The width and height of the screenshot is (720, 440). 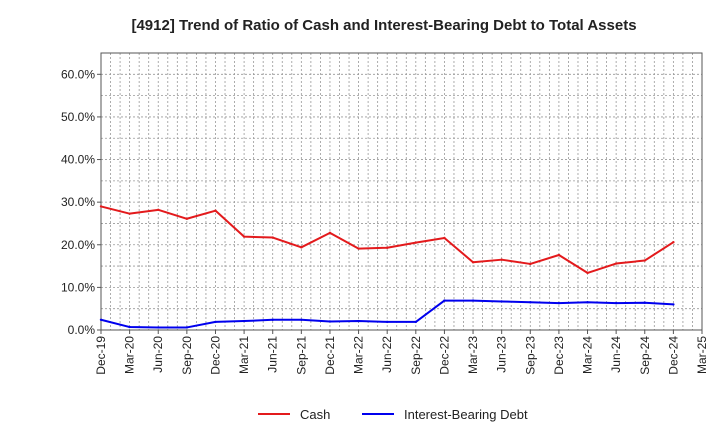 What do you see at coordinates (359, 355) in the screenshot?
I see `x-tick-label: Mar-22` at bounding box center [359, 355].